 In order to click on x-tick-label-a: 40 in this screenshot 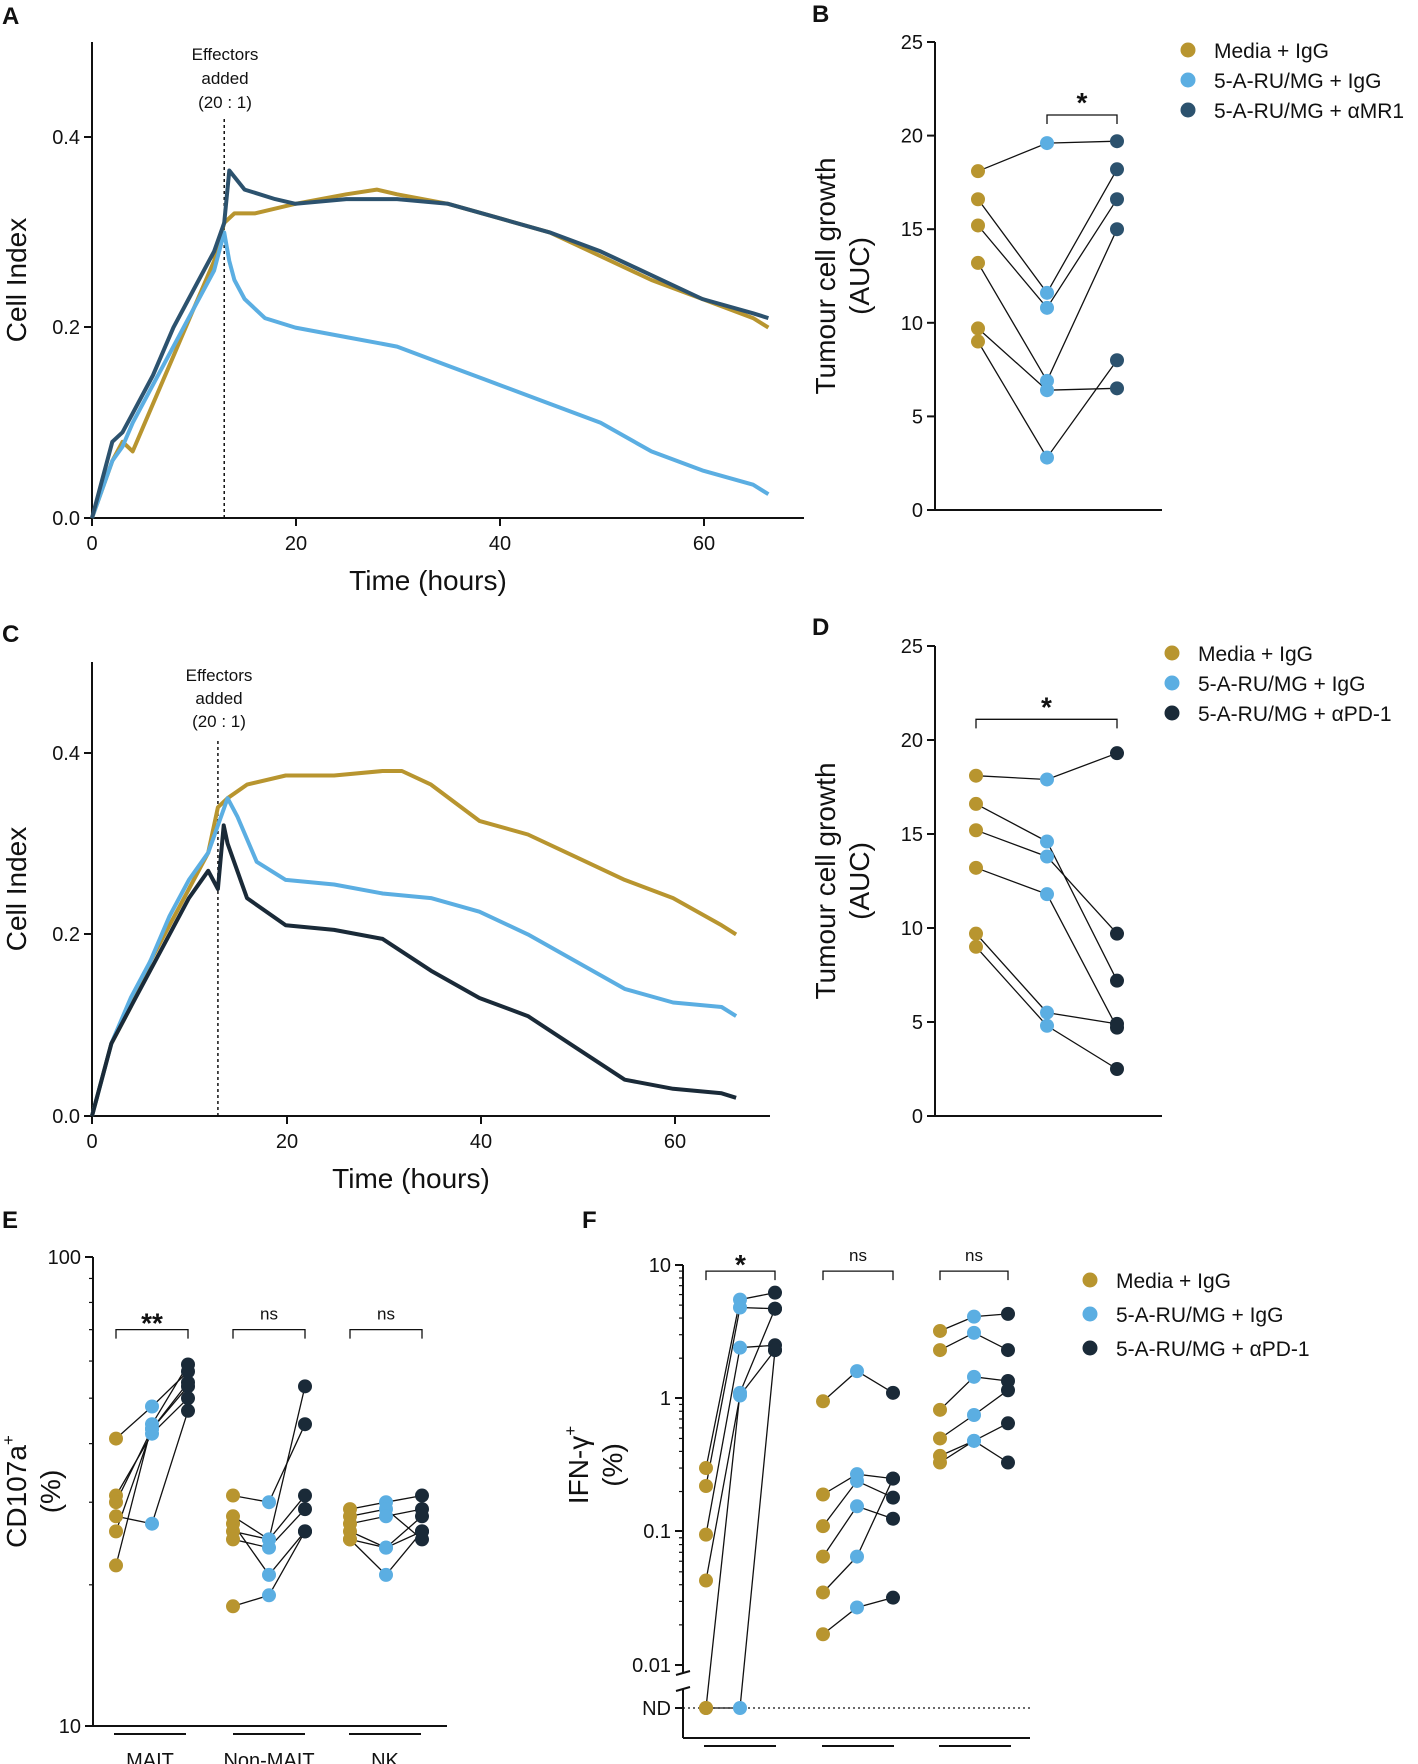, I will do `click(500, 544)`.